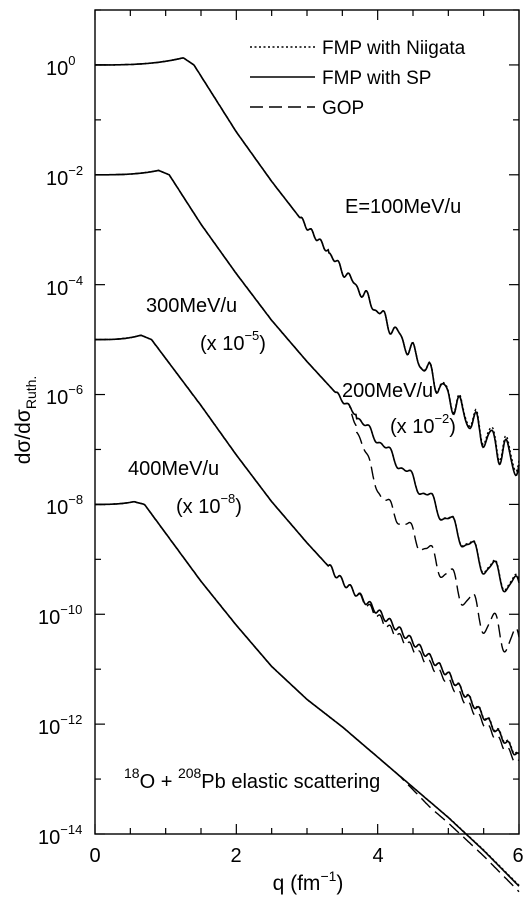 This screenshot has width=532, height=903. I want to click on x-axis-title: q (fm−1), so click(308, 881).